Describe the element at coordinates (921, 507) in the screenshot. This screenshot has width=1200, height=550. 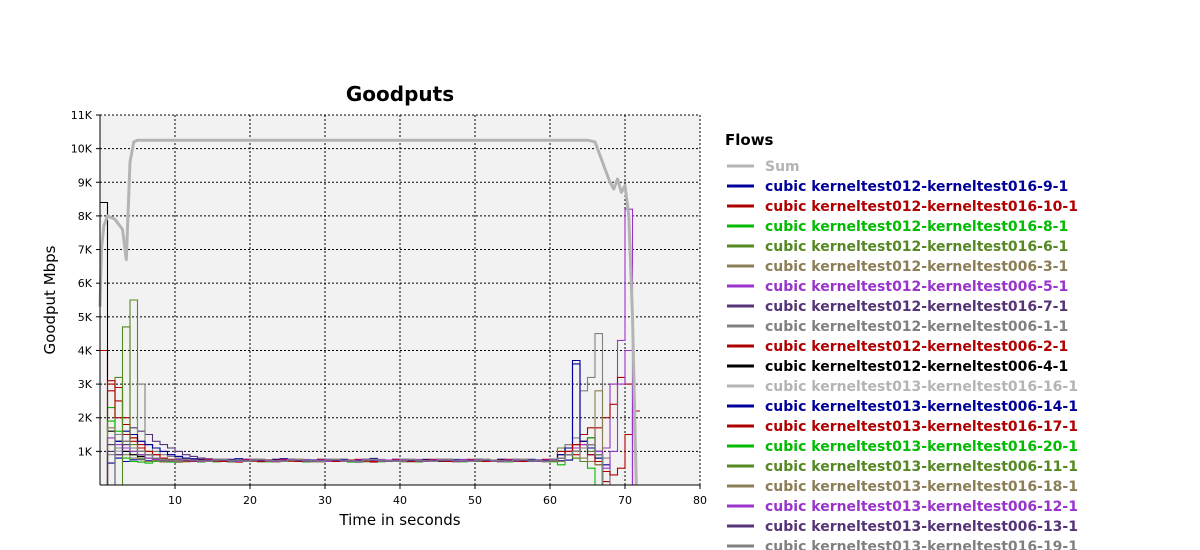
I see `legend-entry: cubic kerneltest013-kerneltest006-12-1` at that location.